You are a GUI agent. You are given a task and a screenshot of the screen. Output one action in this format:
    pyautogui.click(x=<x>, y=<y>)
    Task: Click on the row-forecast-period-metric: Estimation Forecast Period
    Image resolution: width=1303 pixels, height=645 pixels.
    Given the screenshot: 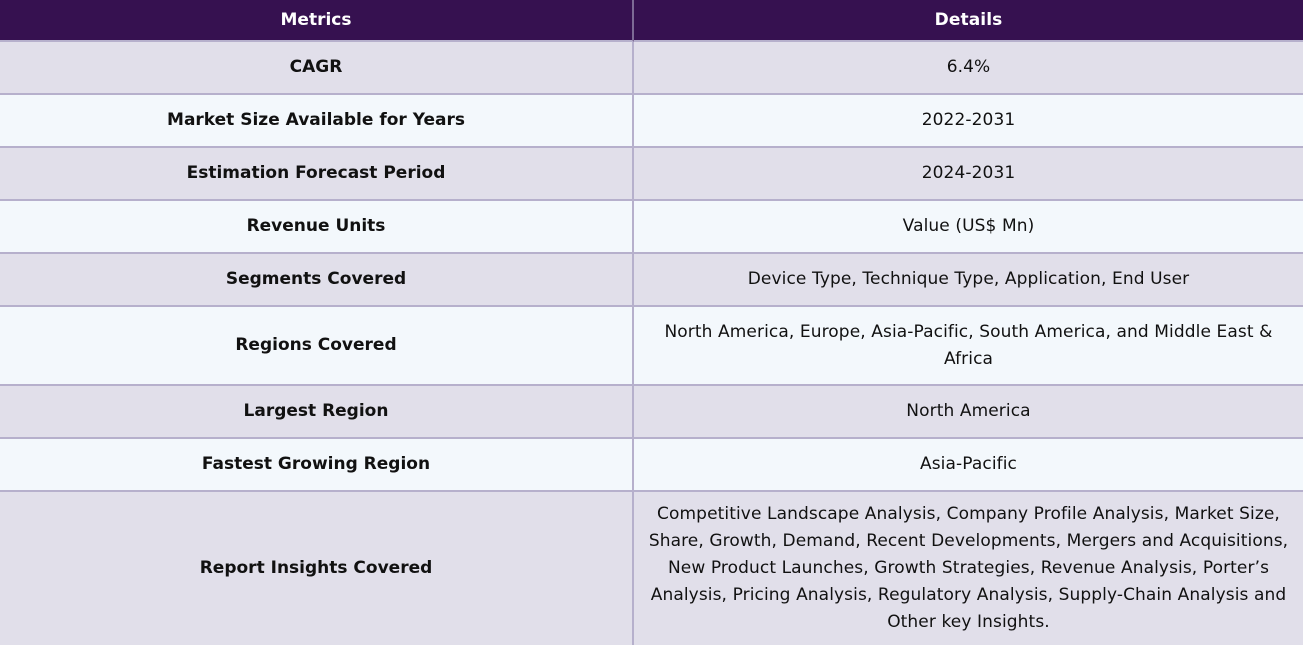 What is the action you would take?
    pyautogui.click(x=317, y=174)
    